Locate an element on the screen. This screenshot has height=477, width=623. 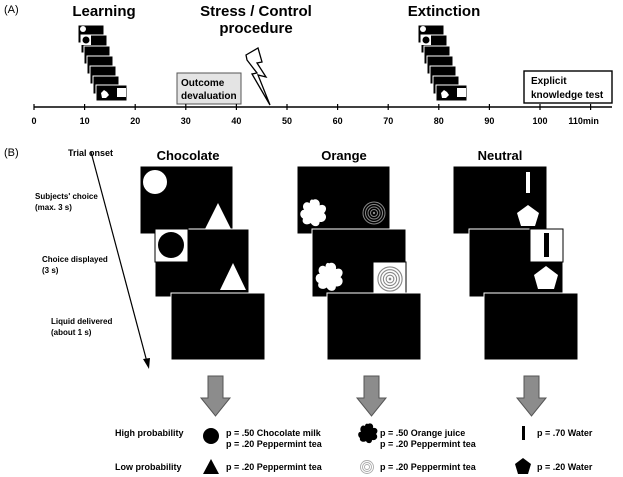
svg-text: Explicit is located at coordinates (549, 81).